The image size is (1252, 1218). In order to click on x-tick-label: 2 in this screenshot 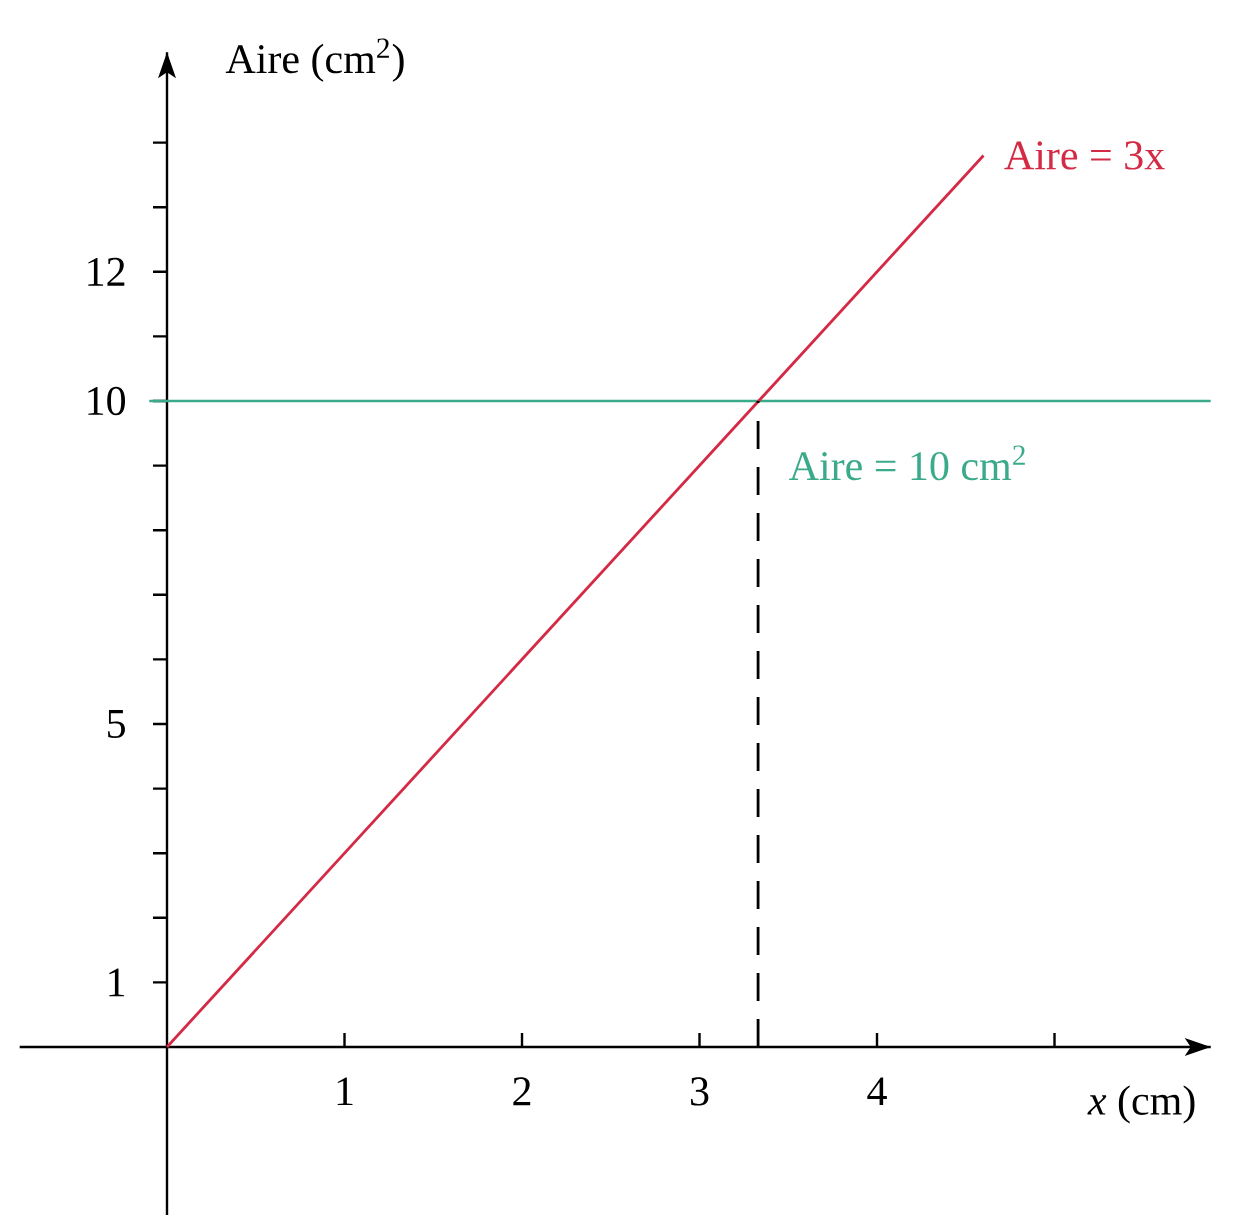, I will do `click(522, 1091)`.